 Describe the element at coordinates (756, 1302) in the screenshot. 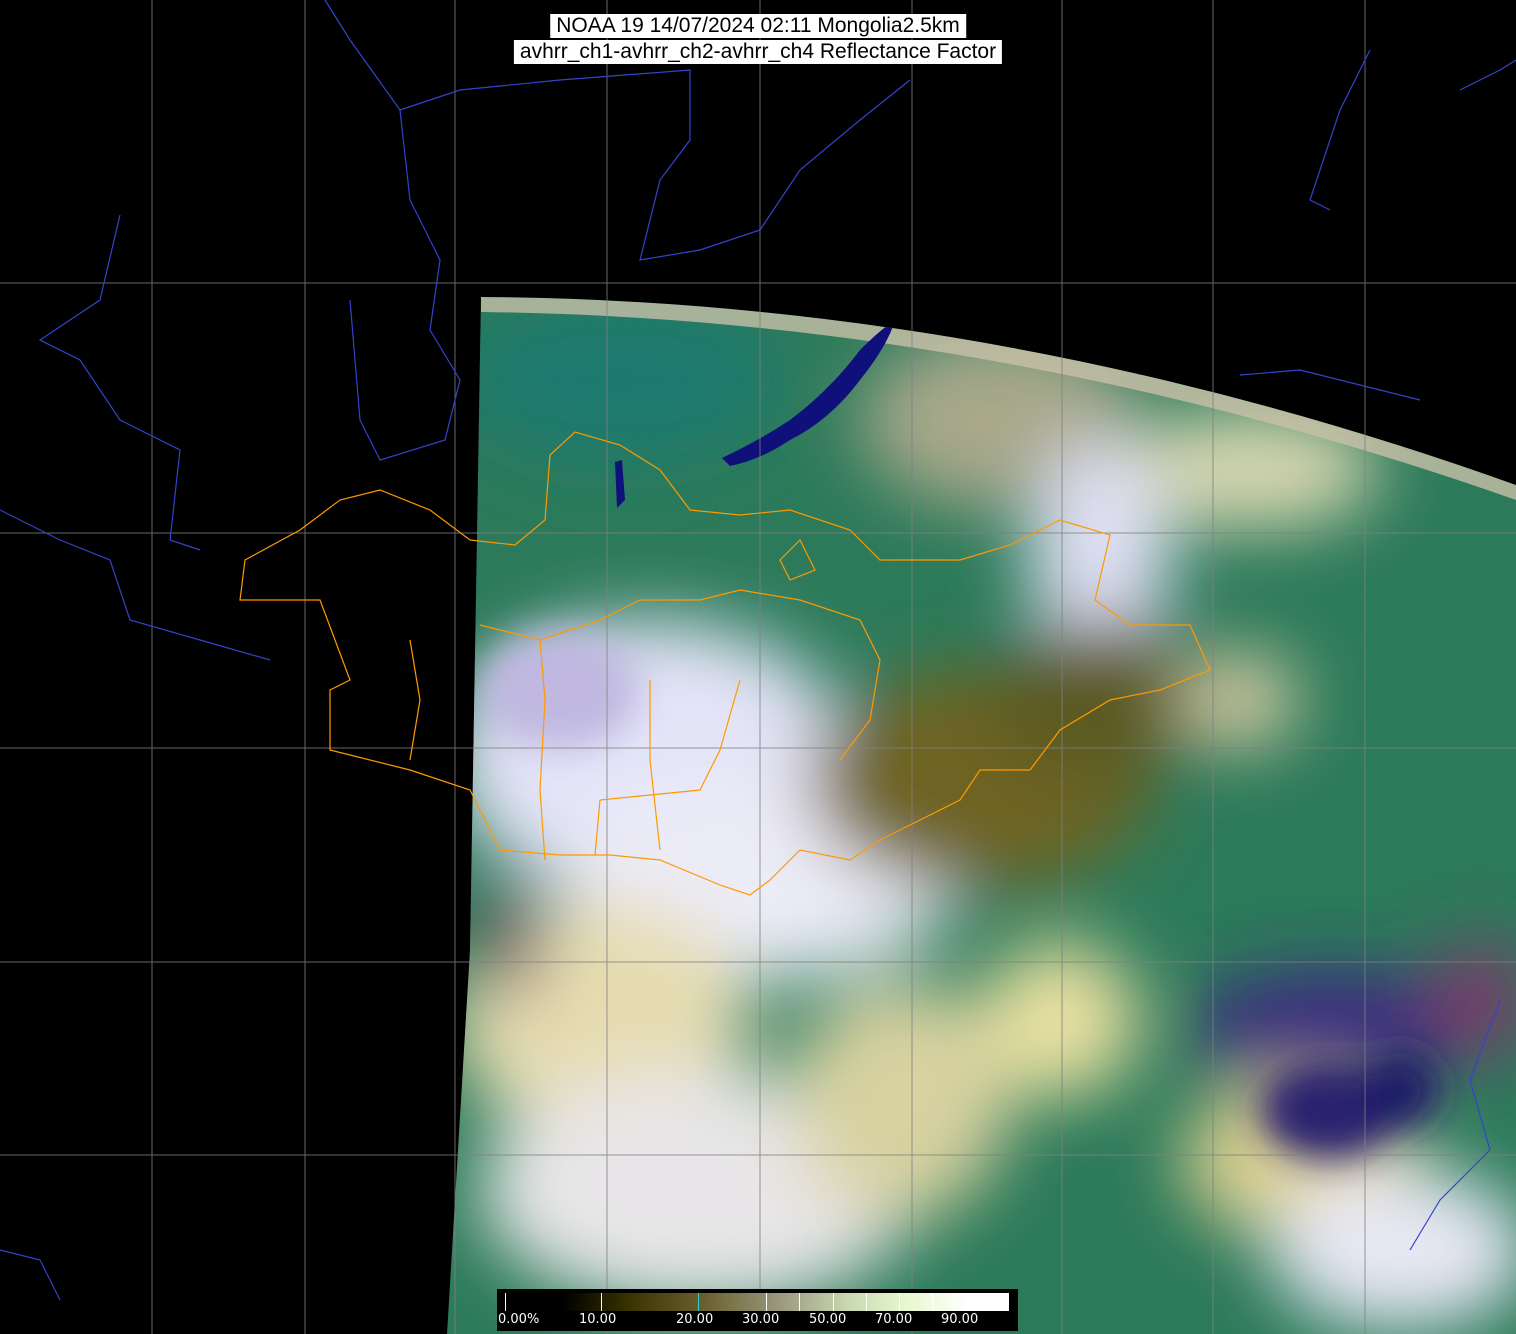

I see `colorbar-gradient` at that location.